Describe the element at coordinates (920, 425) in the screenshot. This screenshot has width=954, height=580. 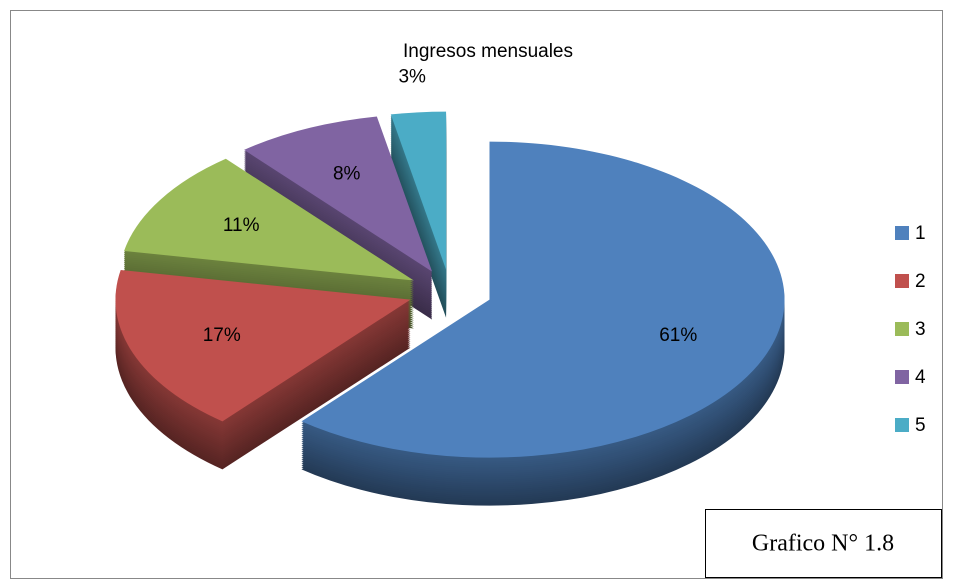
I see `legend-label: 5` at that location.